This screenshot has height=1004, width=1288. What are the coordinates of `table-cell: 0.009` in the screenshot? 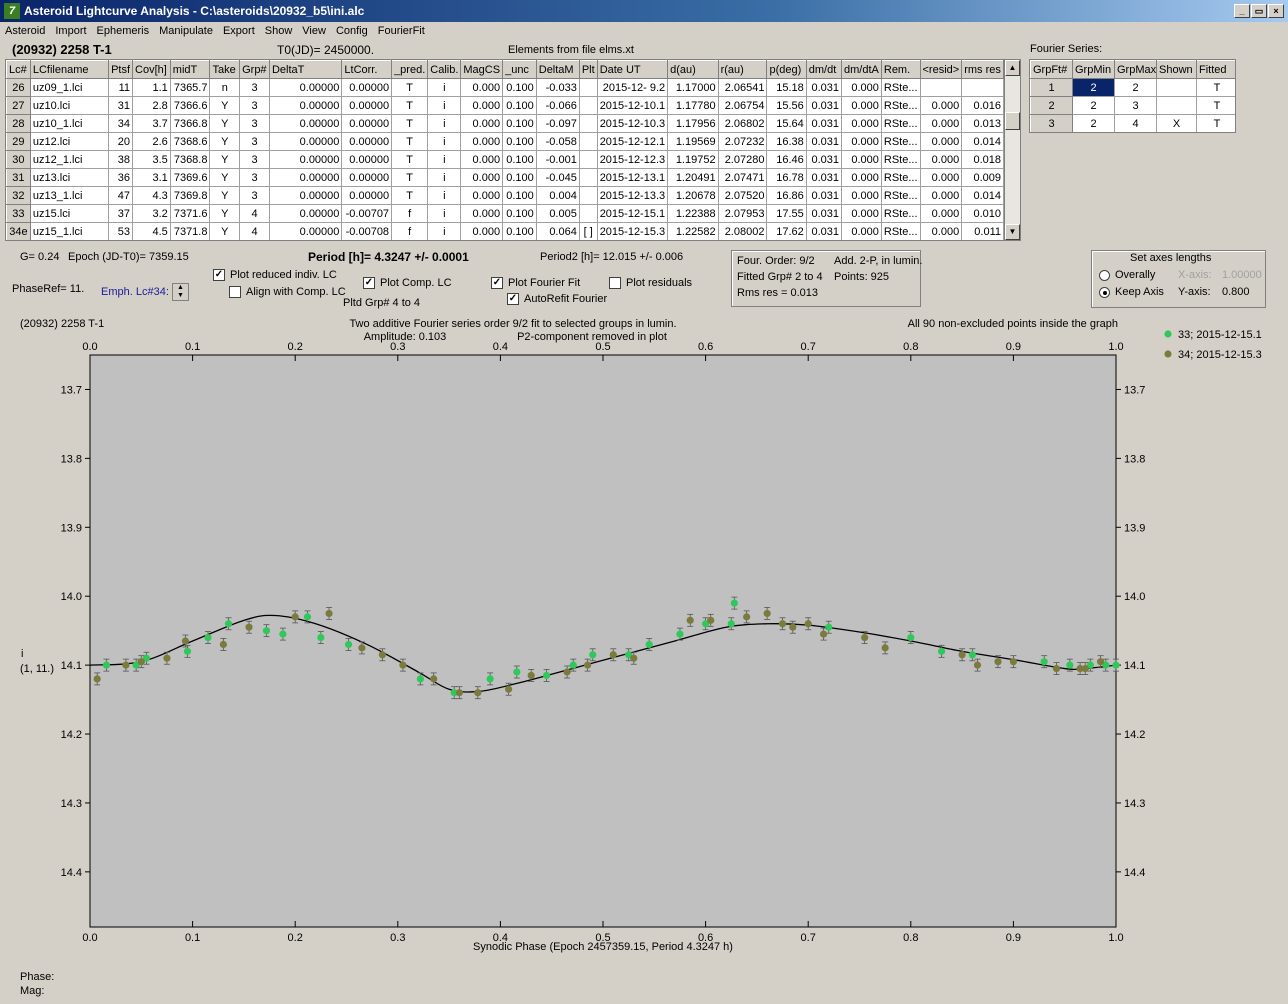 It's located at (982, 177).